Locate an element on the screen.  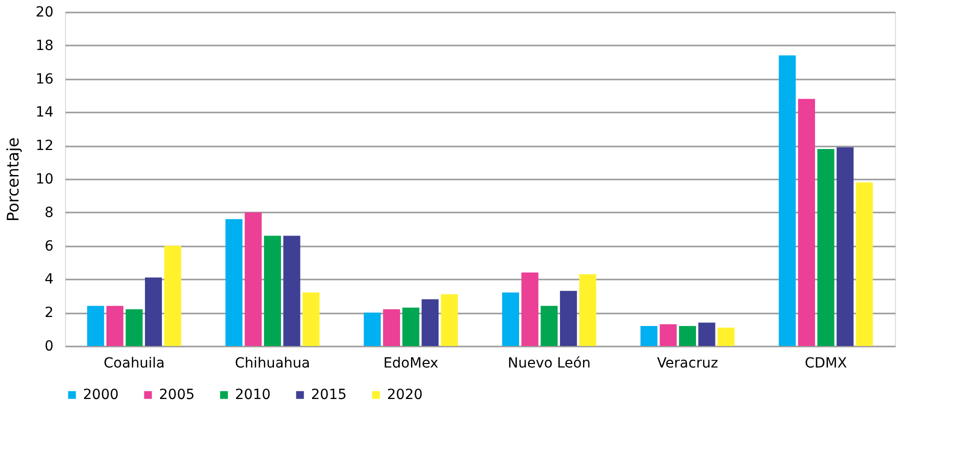
y-tick-label: 12 is located at coordinates (45, 146).